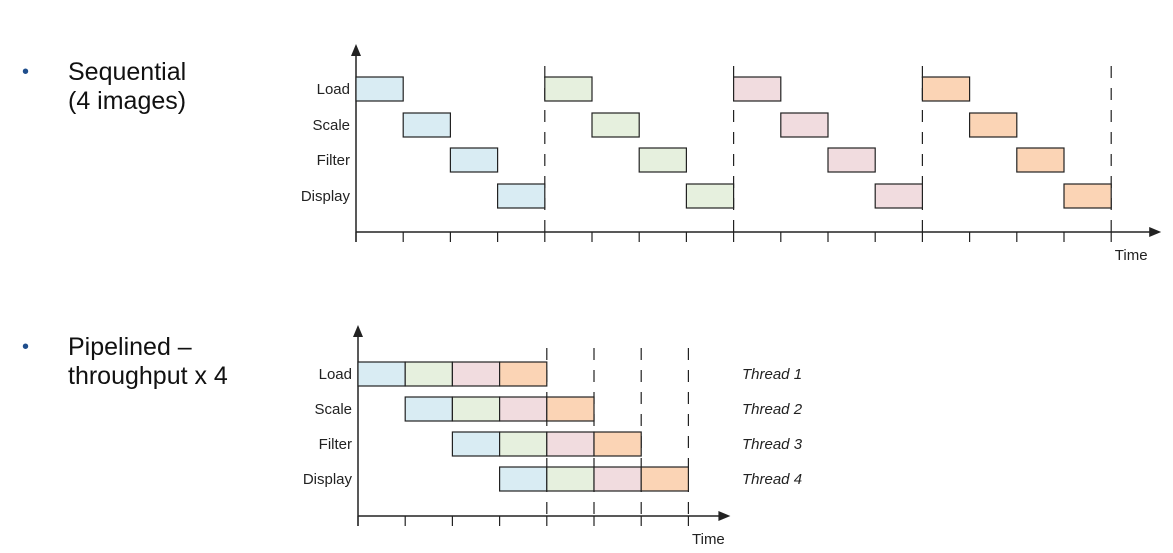 This screenshot has height=553, width=1173. I want to click on sequential-bullet: • Sequential (4 images), so click(104, 87).